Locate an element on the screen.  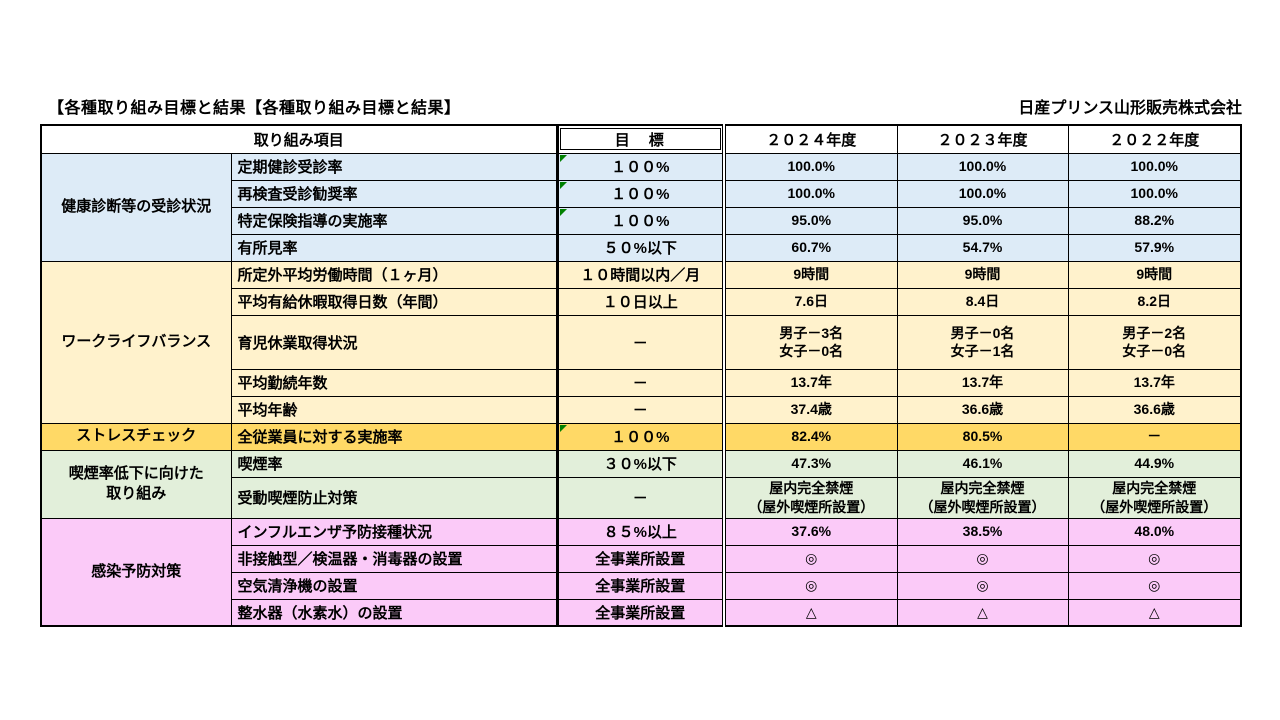
table-row: 非接触型／検温器・消毒器の設置 全事業所設置 ◎ ◎ ◎ is located at coordinates (641, 558).